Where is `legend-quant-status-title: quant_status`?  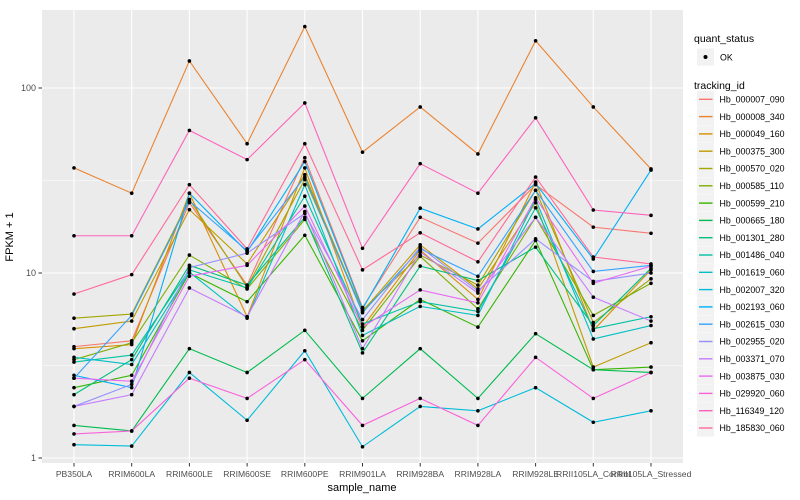 legend-quant-status-title: quant_status is located at coordinates (724, 39).